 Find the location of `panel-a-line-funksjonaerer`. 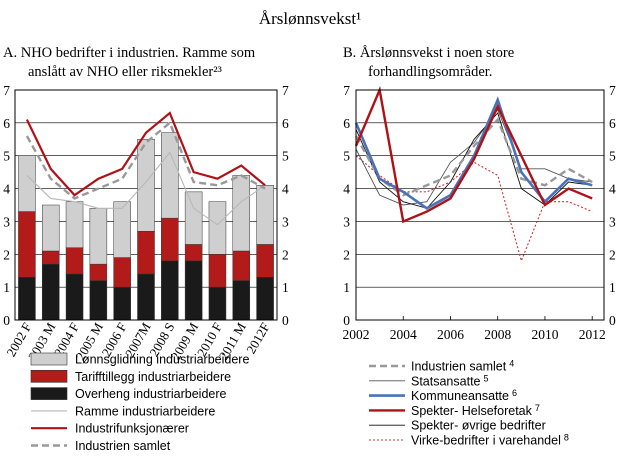

panel-a-line-funksjonaerer is located at coordinates (145, 154).